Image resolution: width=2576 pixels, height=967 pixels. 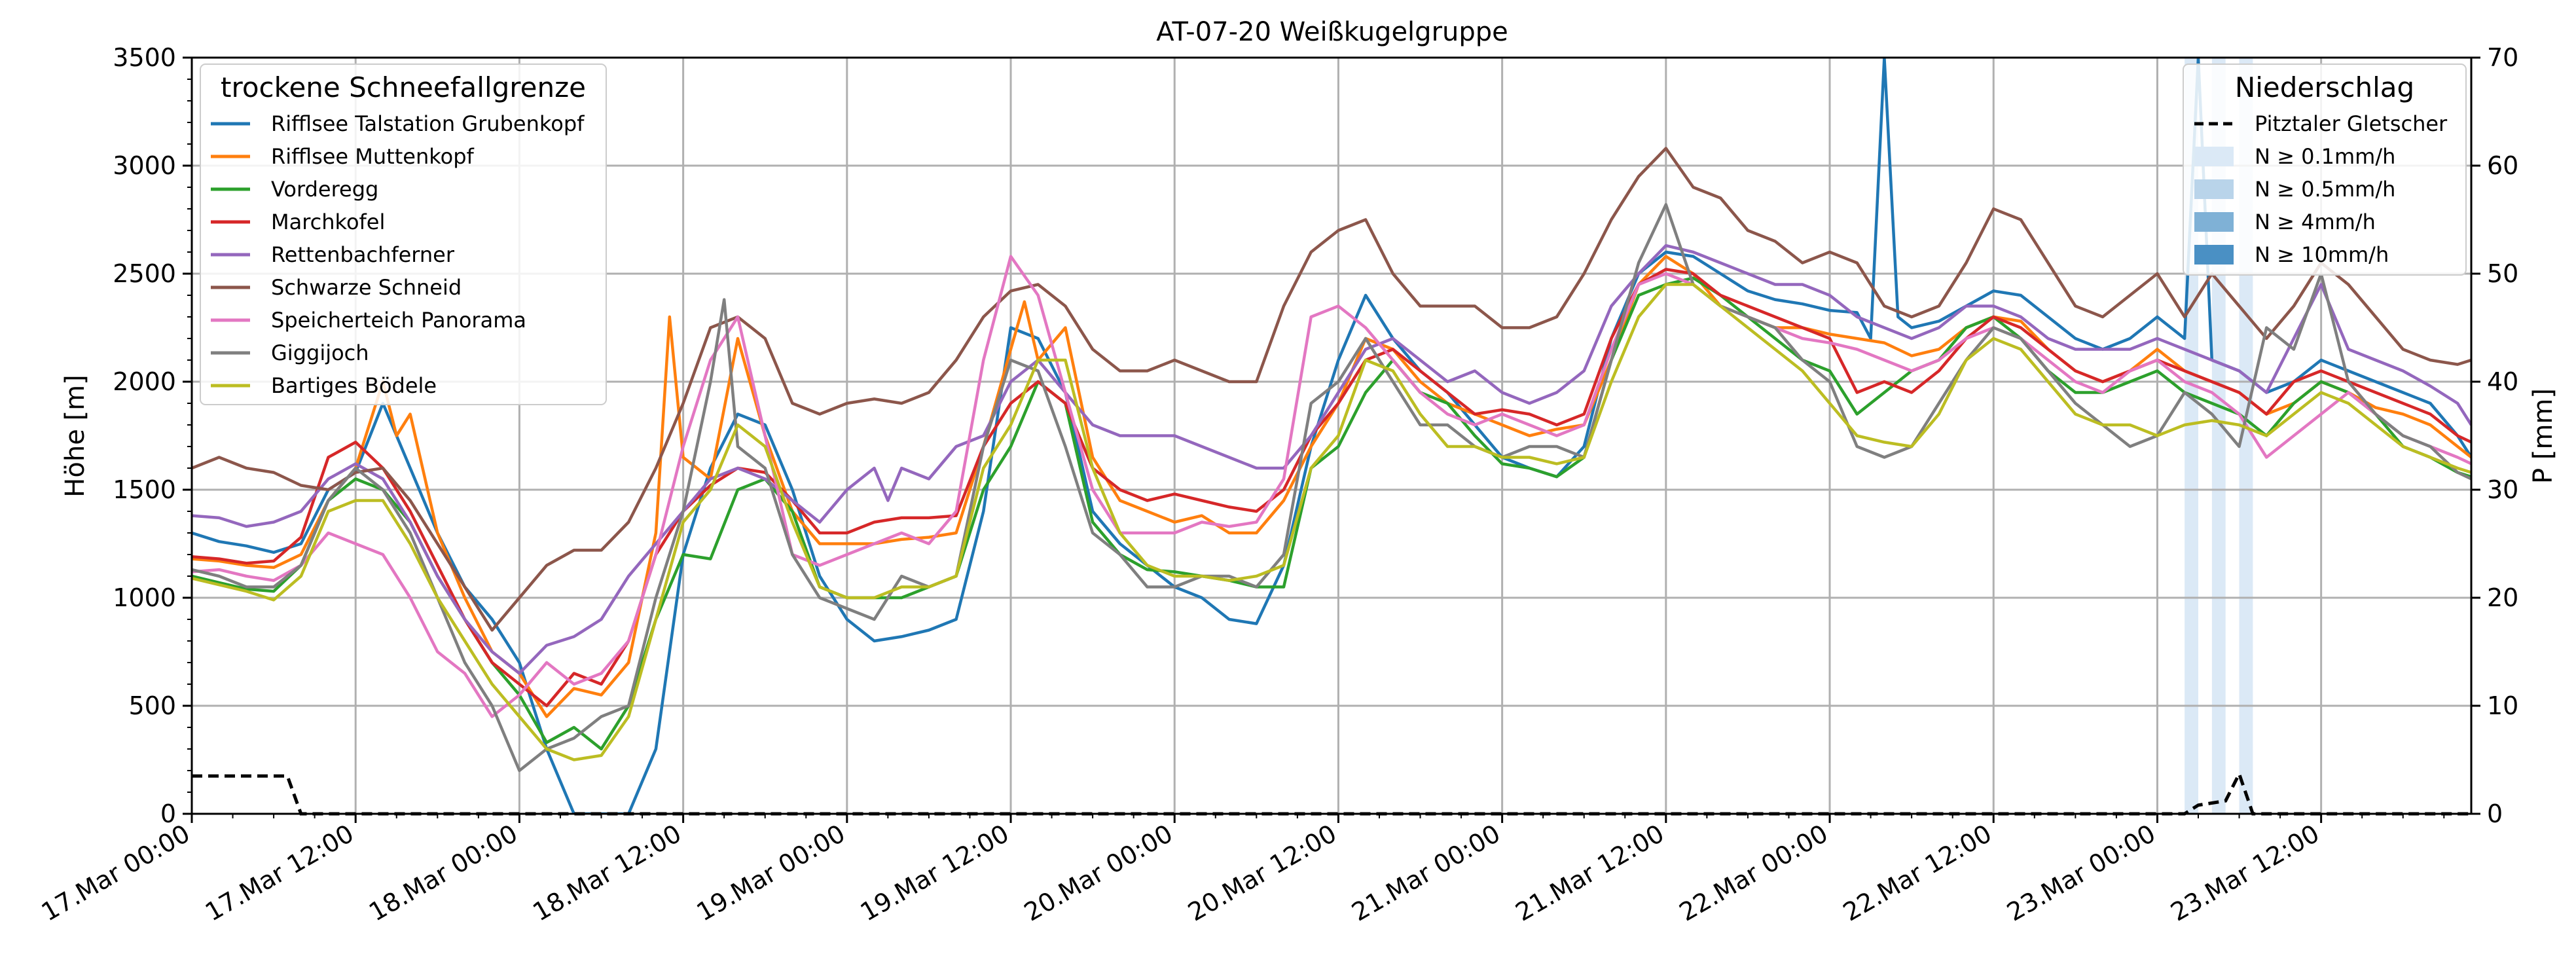 I want to click on y-tick-label-5: 2500, so click(x=144, y=273).